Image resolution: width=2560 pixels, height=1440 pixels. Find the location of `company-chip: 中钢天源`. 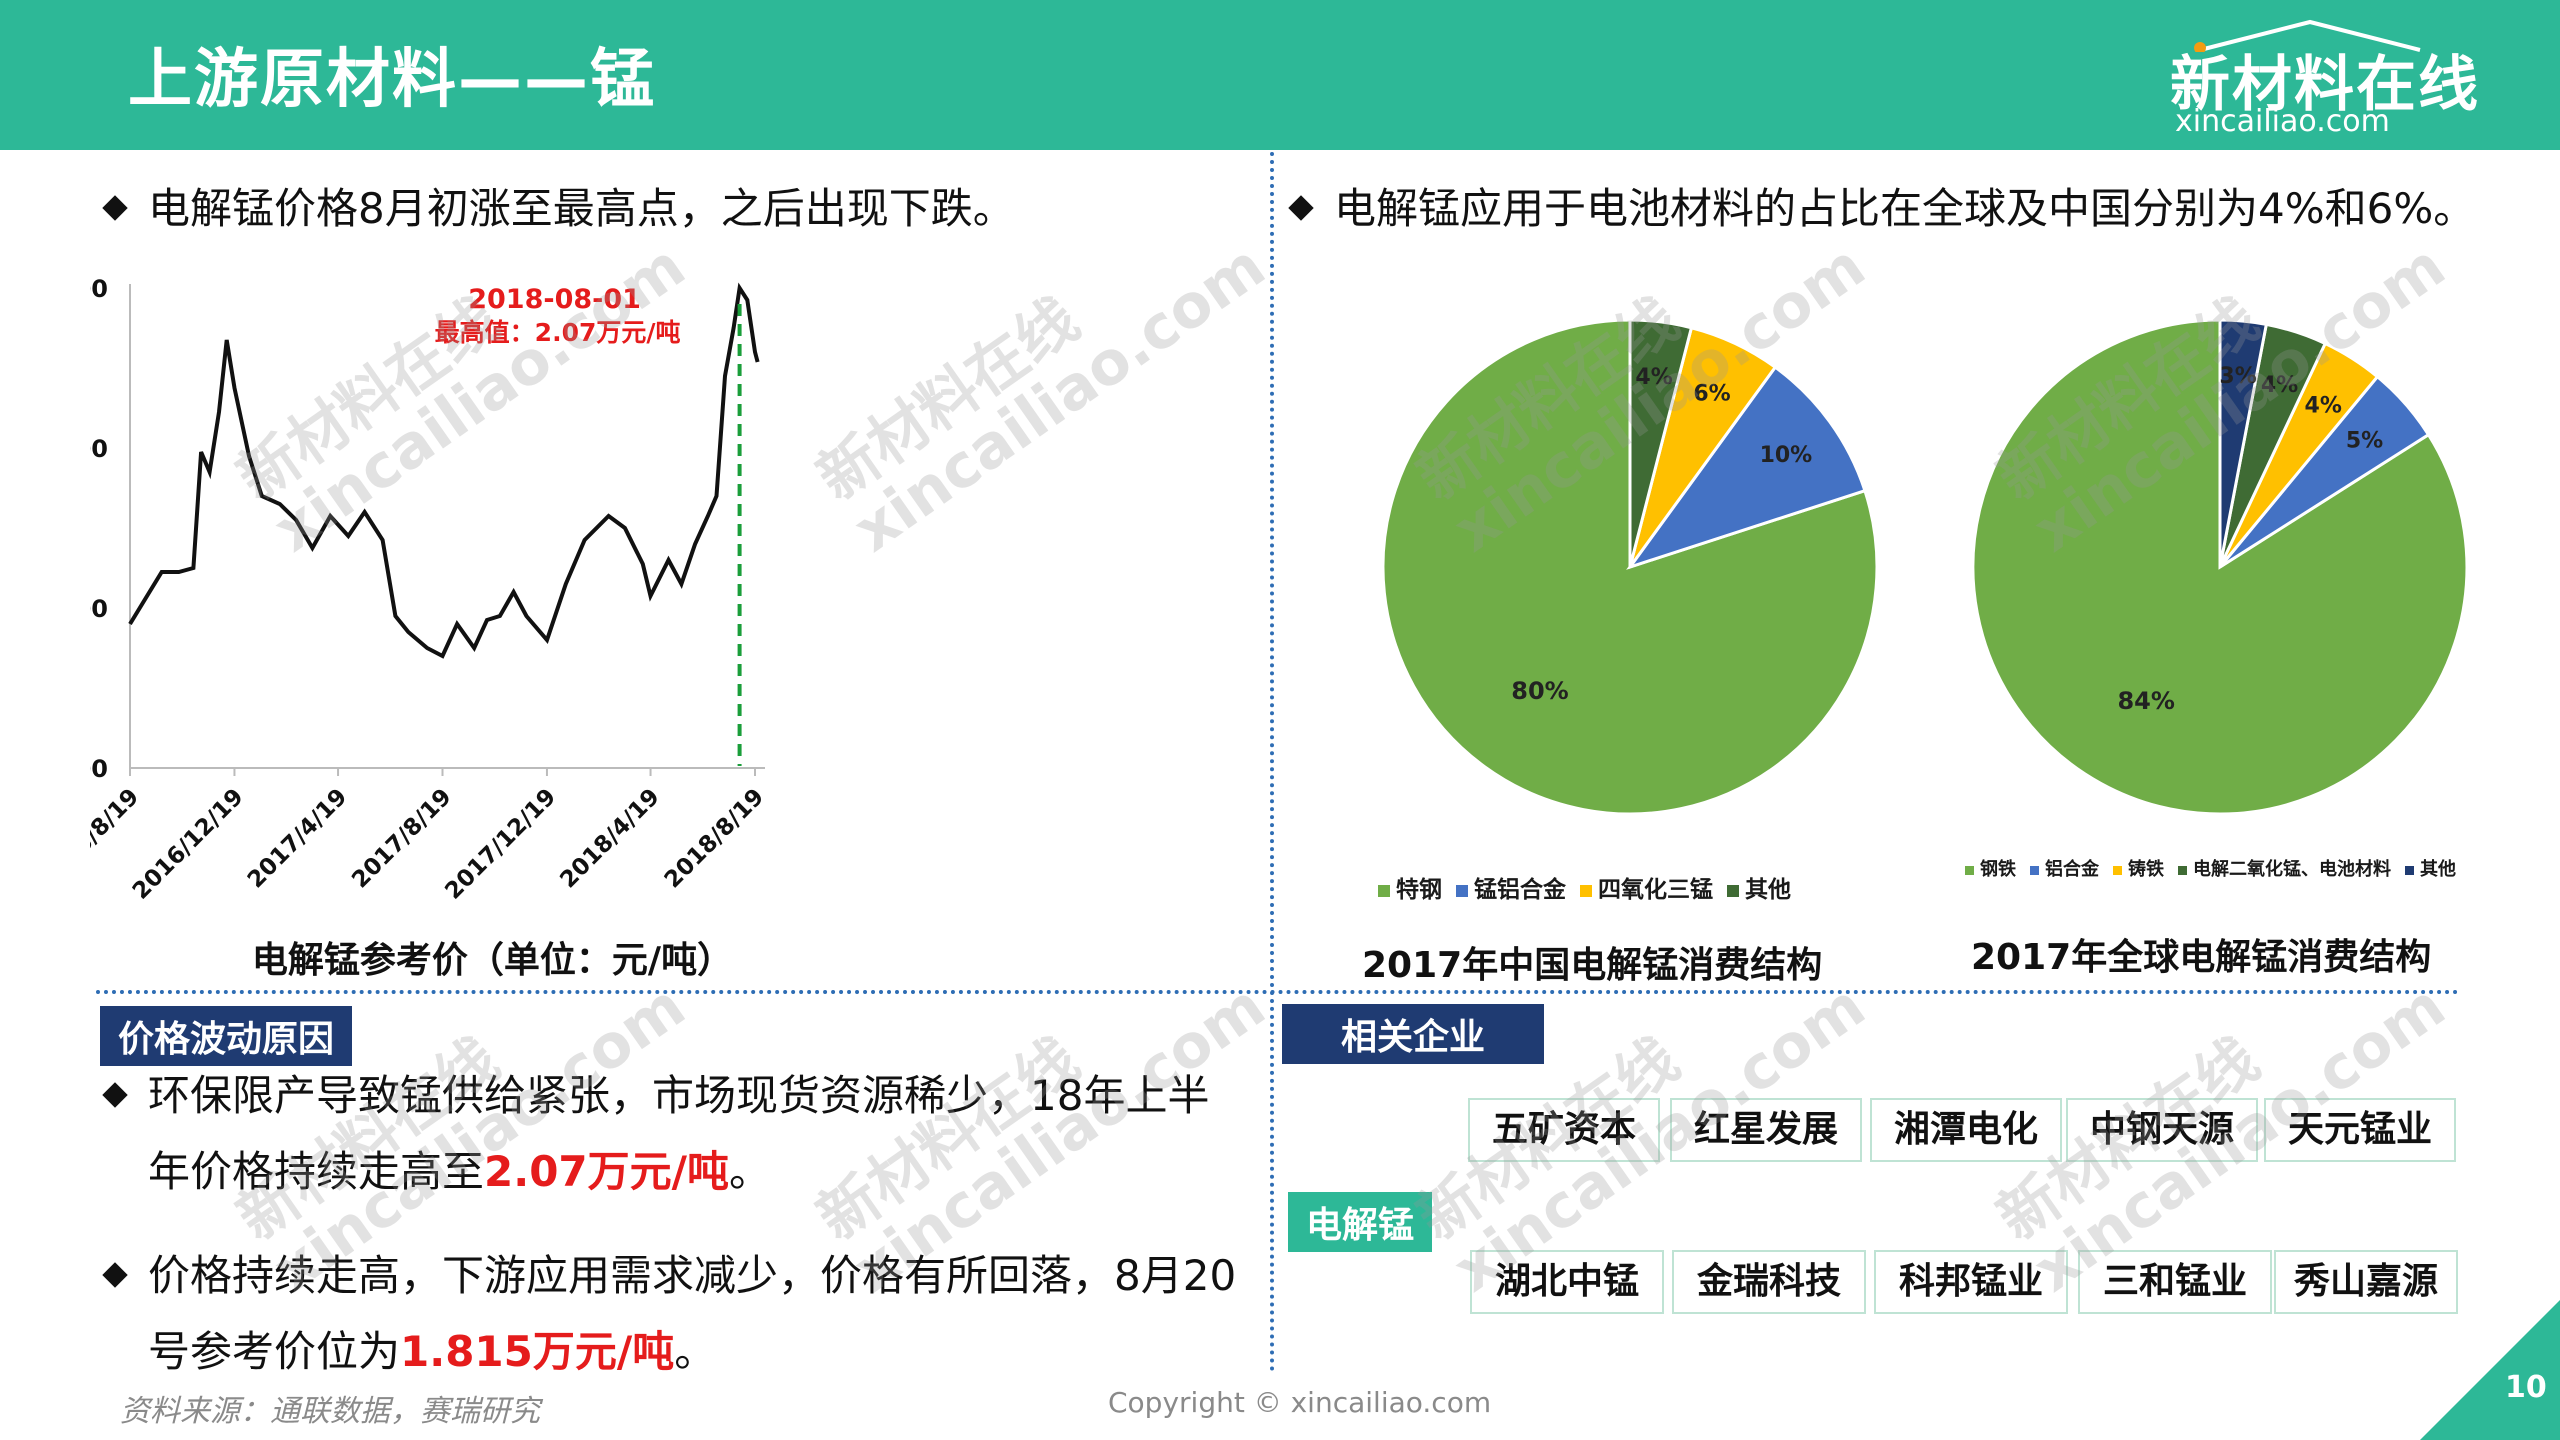

company-chip: 中钢天源 is located at coordinates (2162, 1130).